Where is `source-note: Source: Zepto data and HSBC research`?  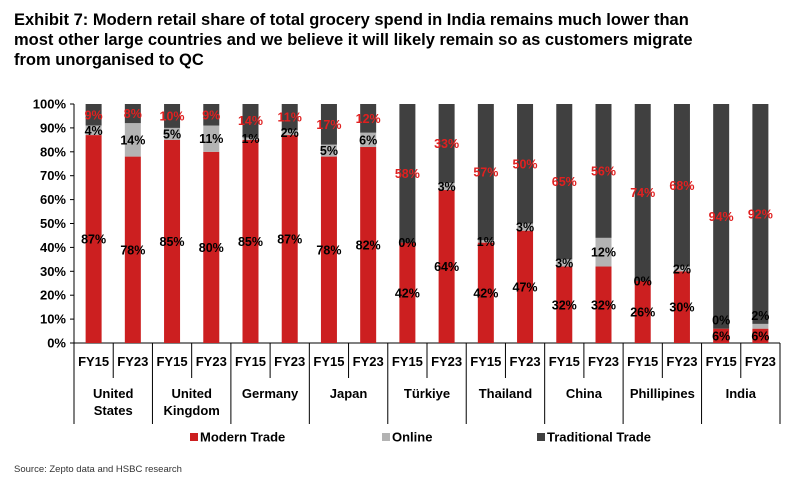
source-note: Source: Zepto data and HSBC research is located at coordinates (98, 469).